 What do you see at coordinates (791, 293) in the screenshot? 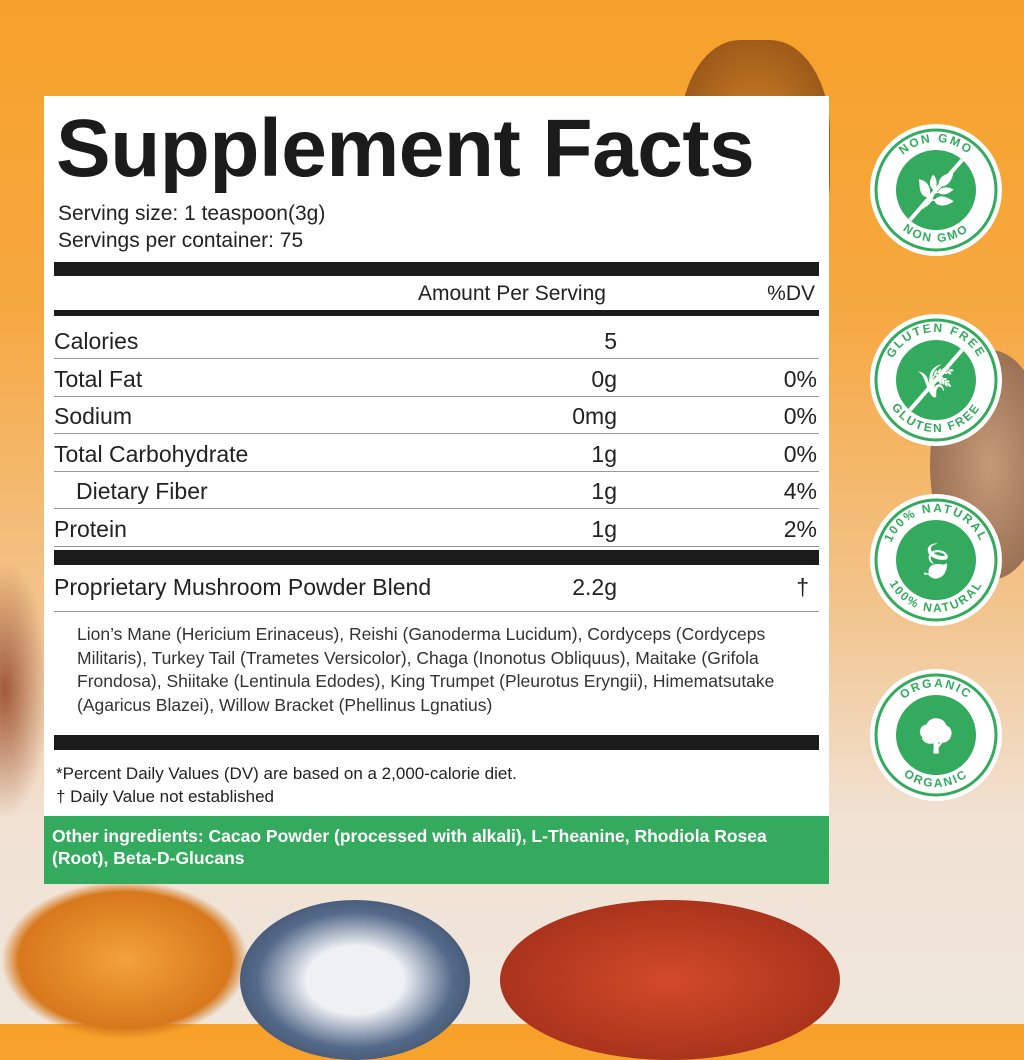
I see `dv-header: %DV` at bounding box center [791, 293].